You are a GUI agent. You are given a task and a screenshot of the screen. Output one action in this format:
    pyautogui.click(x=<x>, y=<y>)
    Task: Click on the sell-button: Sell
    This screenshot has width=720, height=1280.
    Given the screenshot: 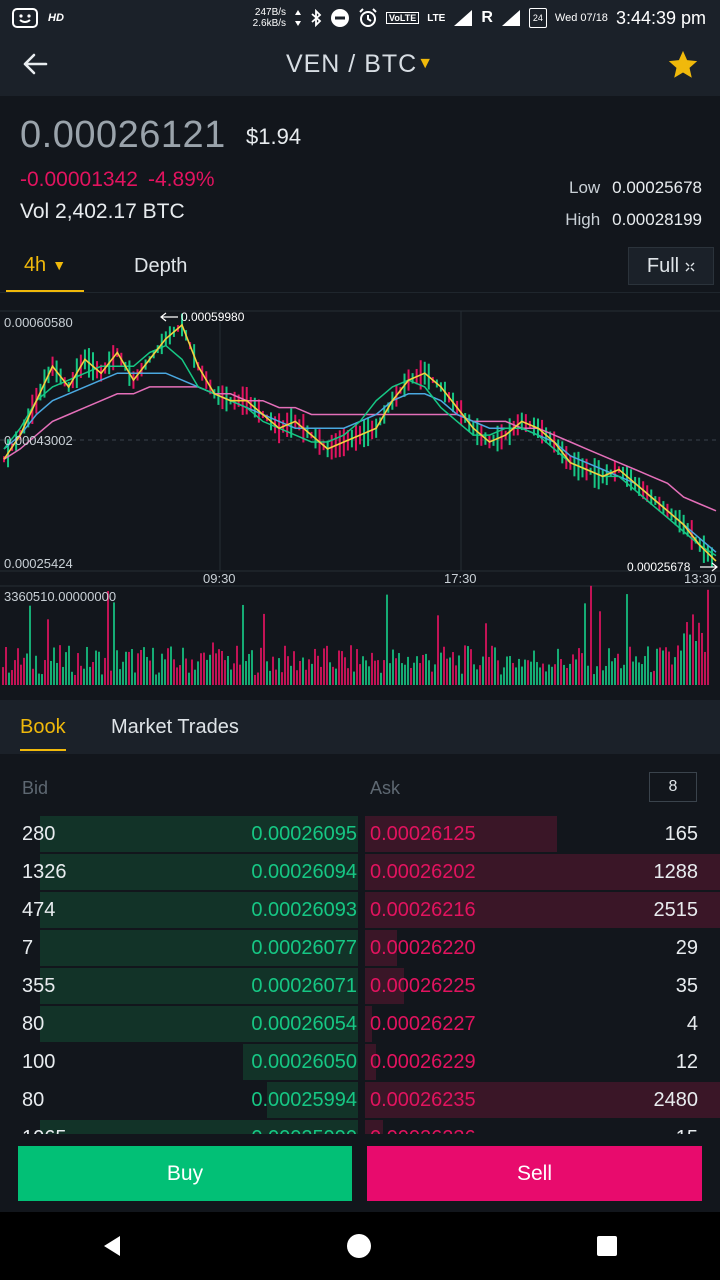 What is the action you would take?
    pyautogui.click(x=534, y=1173)
    